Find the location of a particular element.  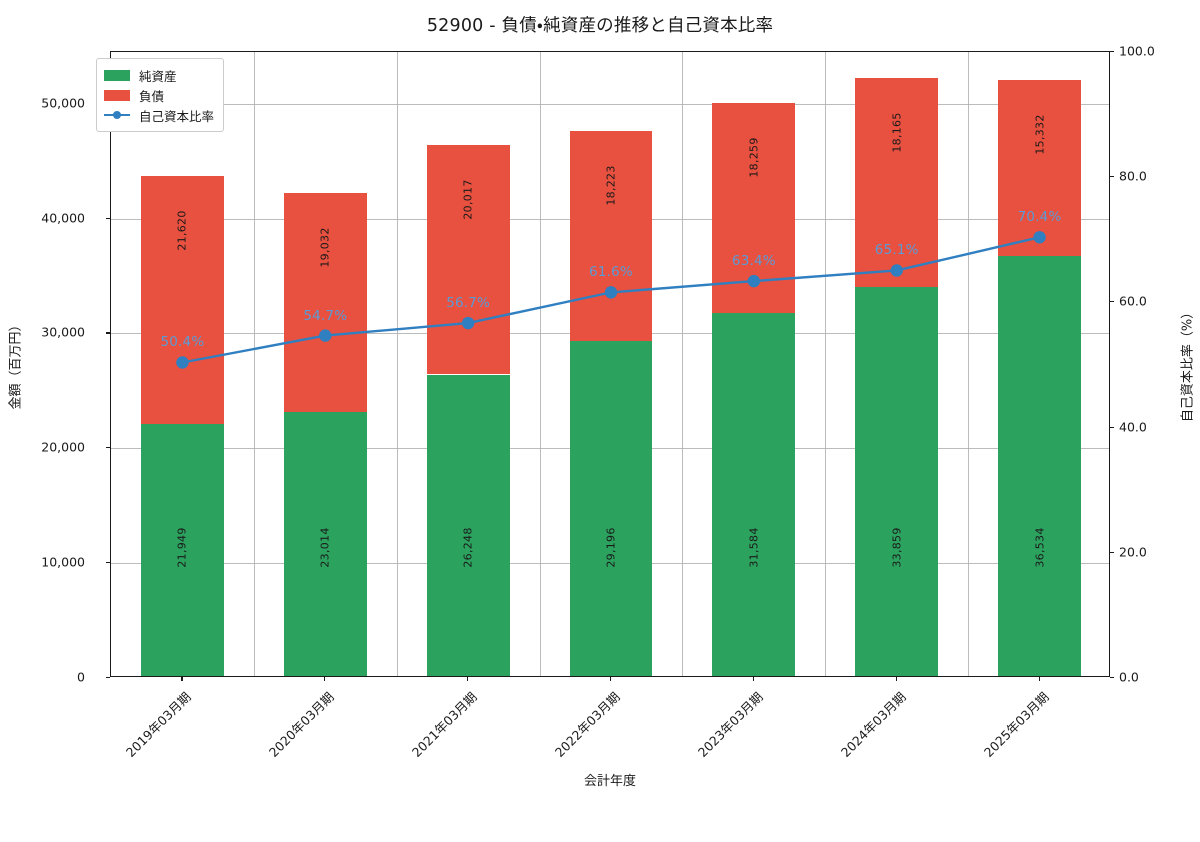

bar-group: 31,584 18,259 is located at coordinates (754, 364).